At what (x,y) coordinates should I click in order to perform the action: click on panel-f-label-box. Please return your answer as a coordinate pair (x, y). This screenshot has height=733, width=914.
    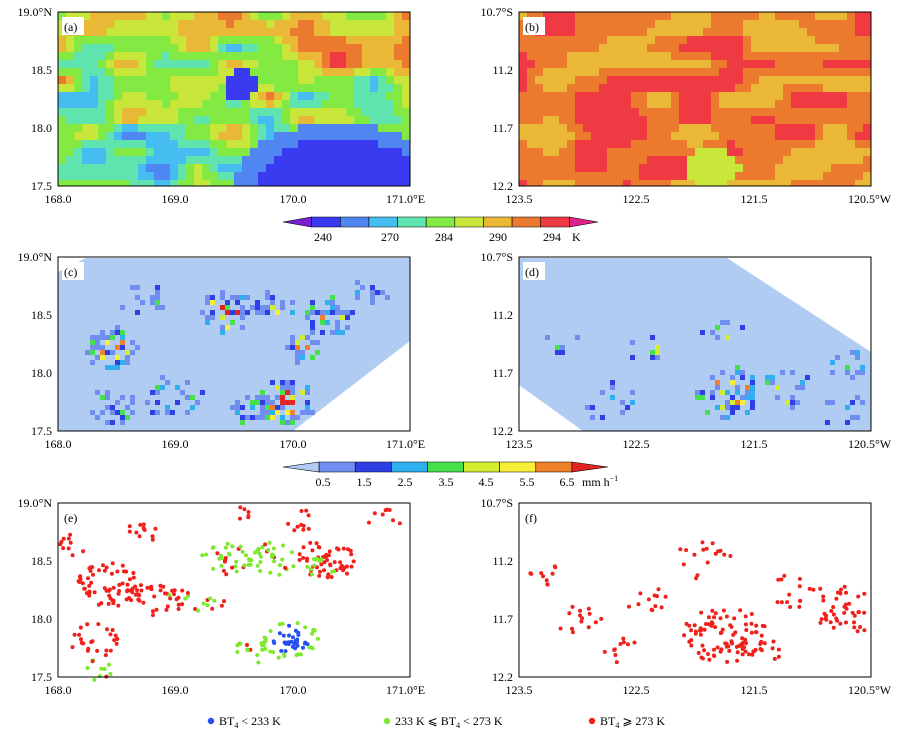
    Looking at the image, I should click on (534, 517).